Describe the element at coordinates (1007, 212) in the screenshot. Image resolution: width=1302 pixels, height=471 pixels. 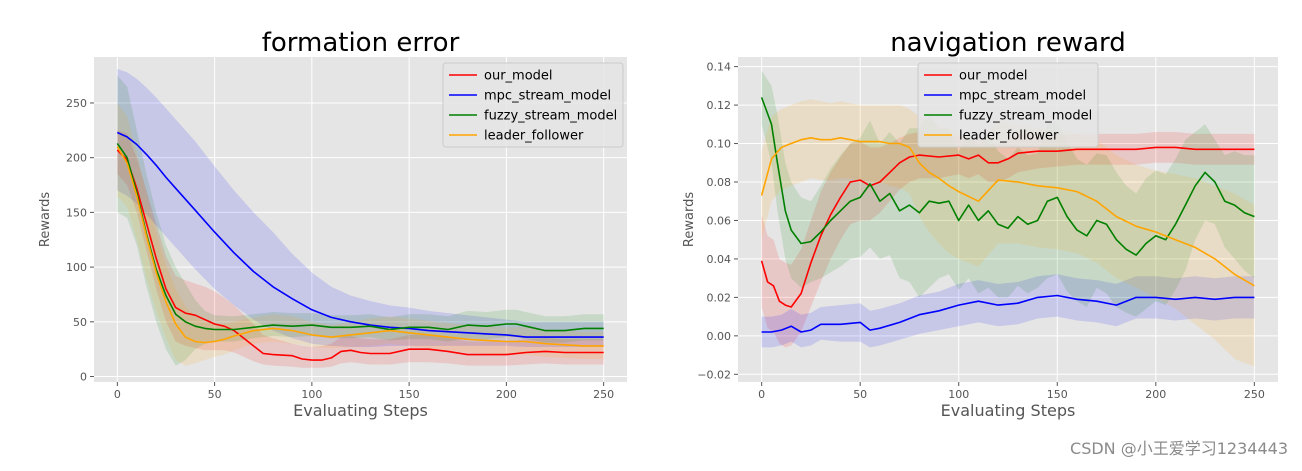
I see `series-line-leader_follower` at that location.